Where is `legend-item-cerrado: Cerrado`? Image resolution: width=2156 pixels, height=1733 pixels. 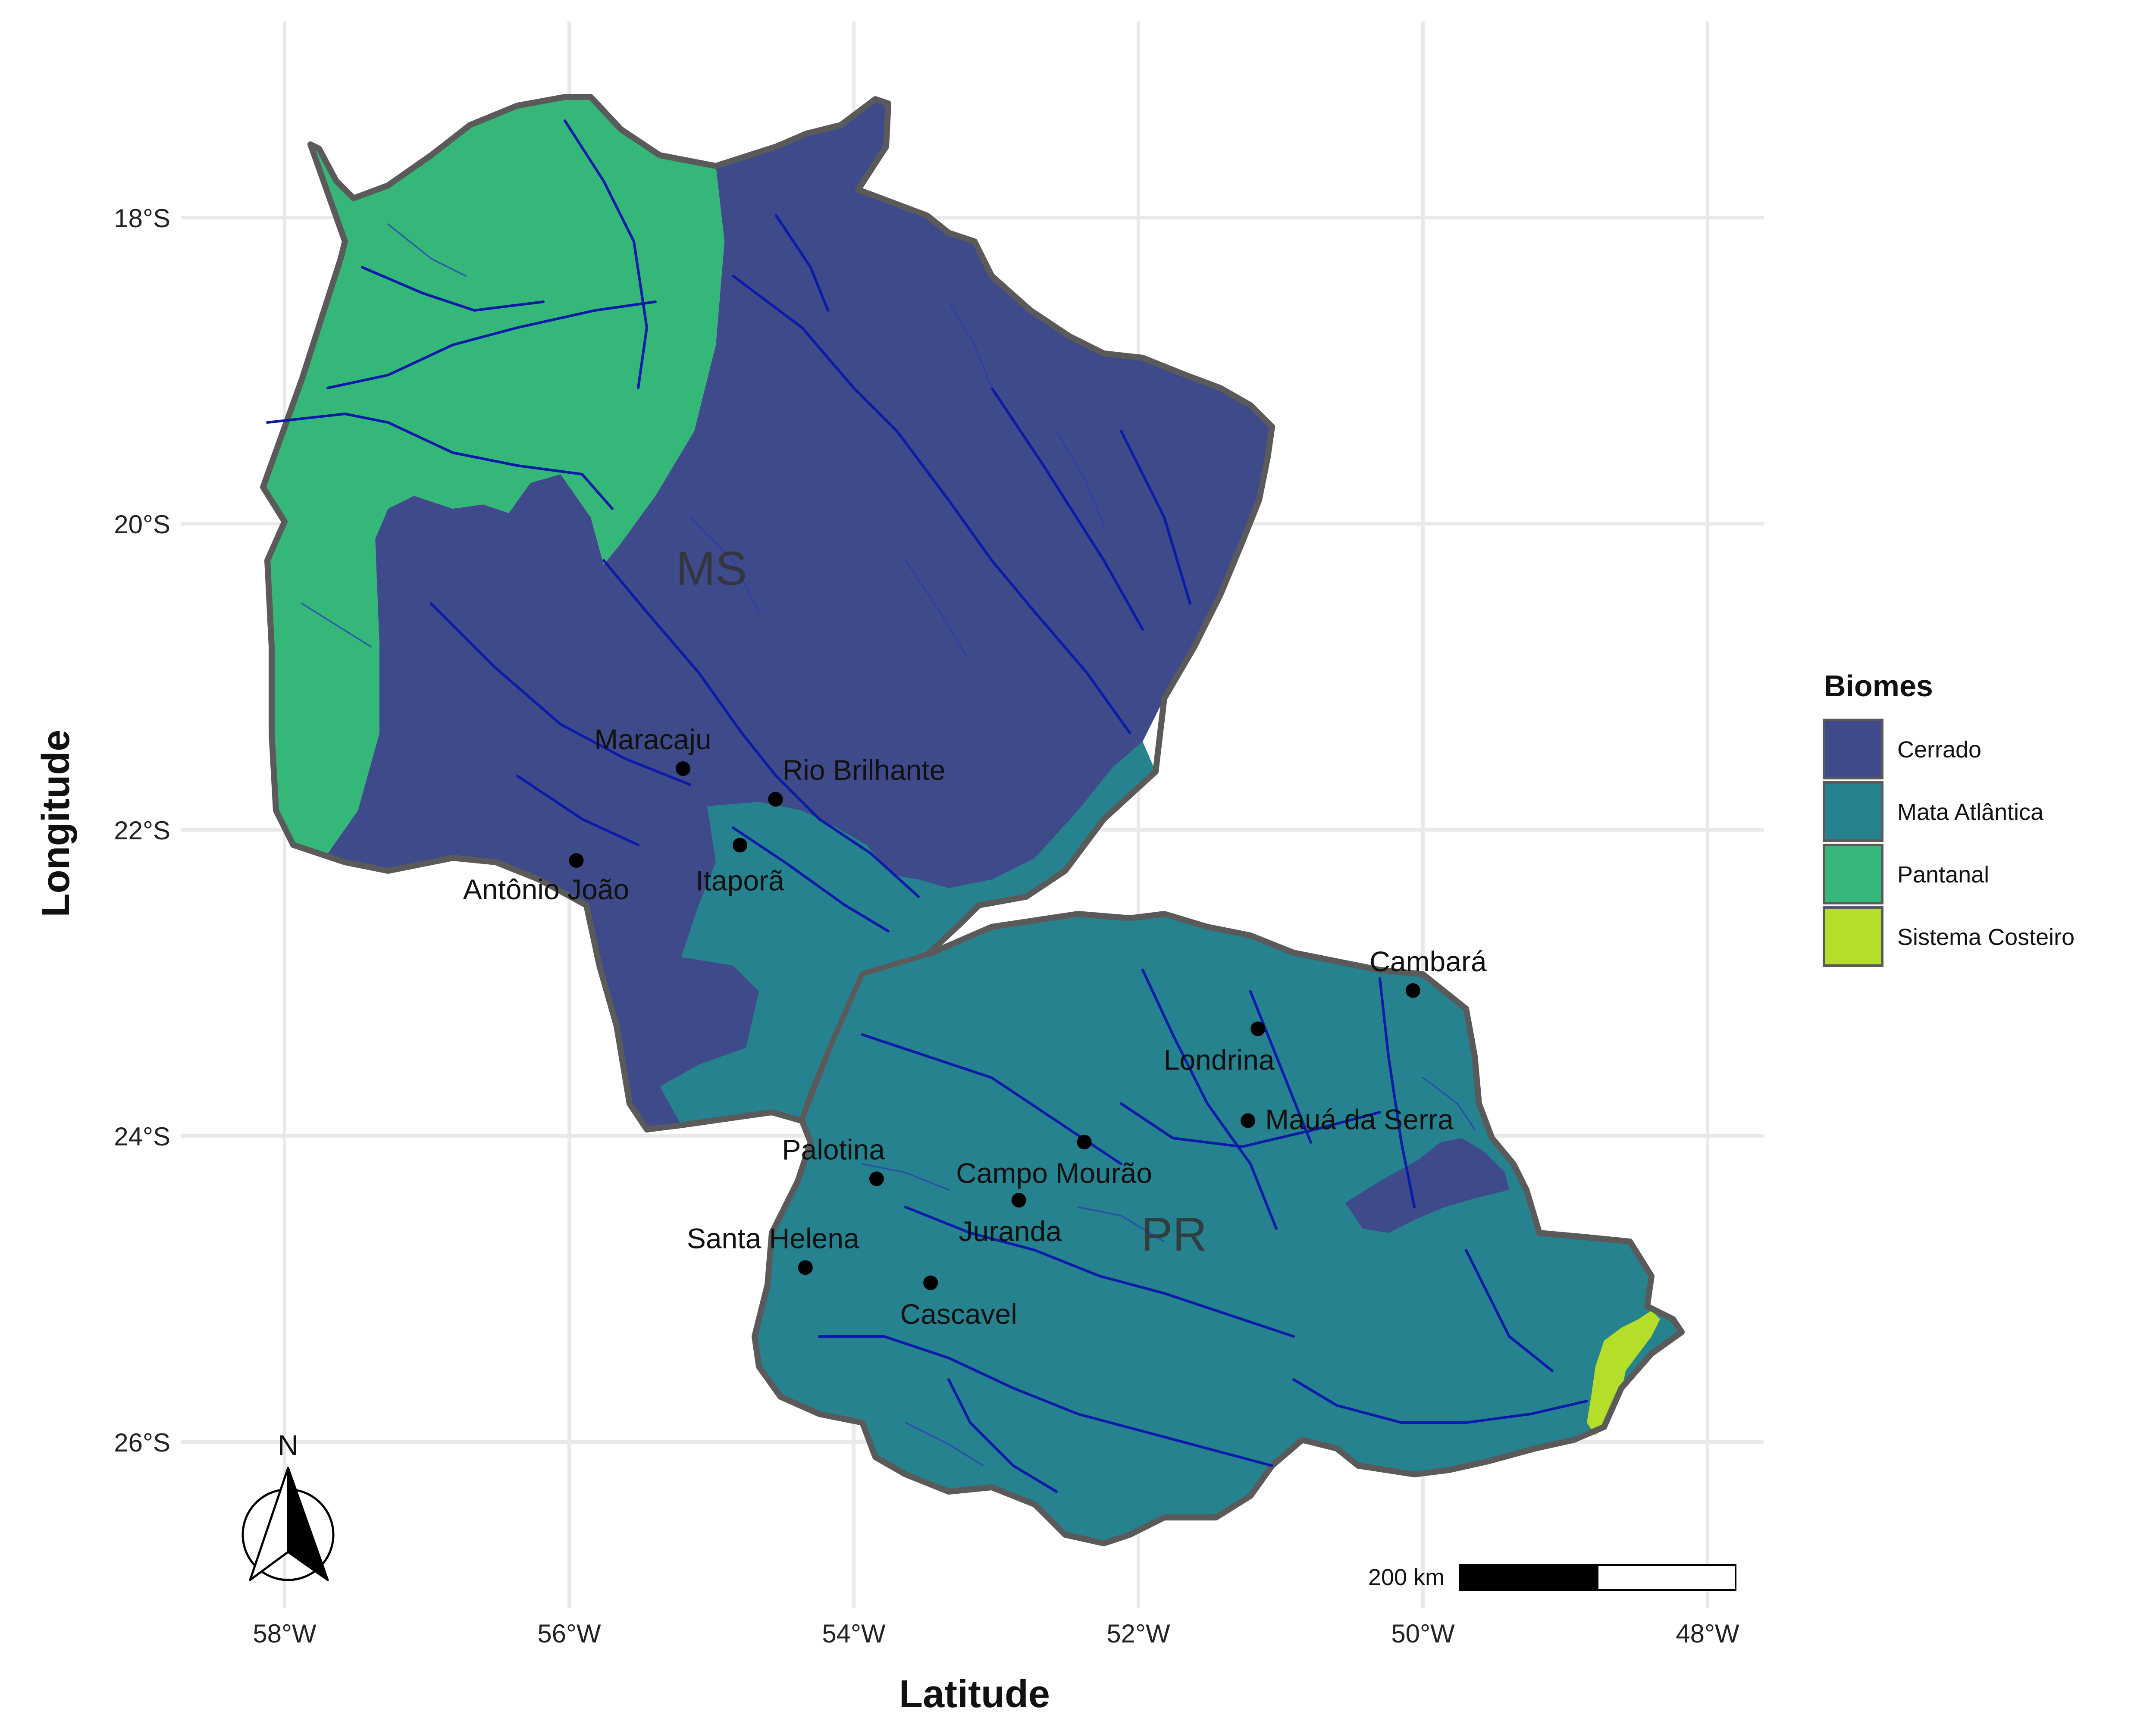 legend-item-cerrado: Cerrado is located at coordinates (1902, 749).